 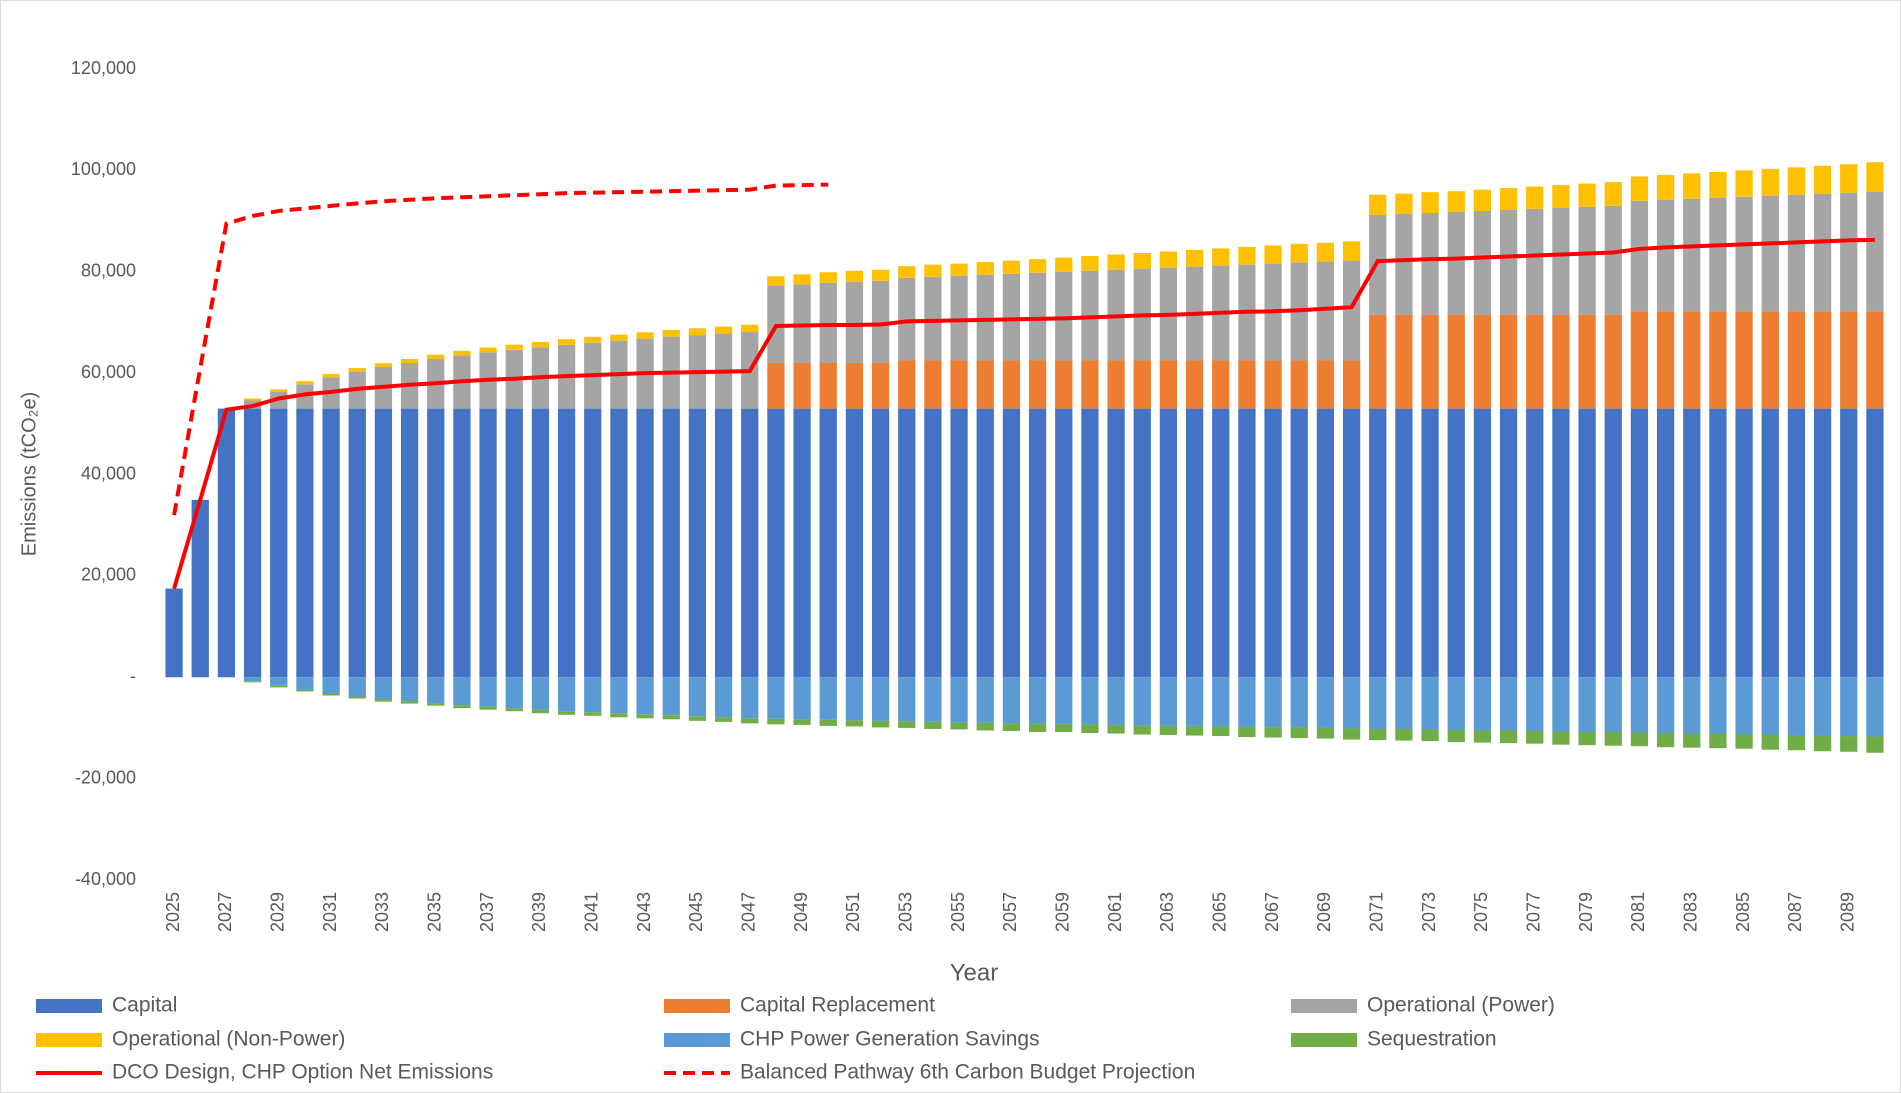 What do you see at coordinates (103, 169) in the screenshot?
I see `y-tick-label: 100,000` at bounding box center [103, 169].